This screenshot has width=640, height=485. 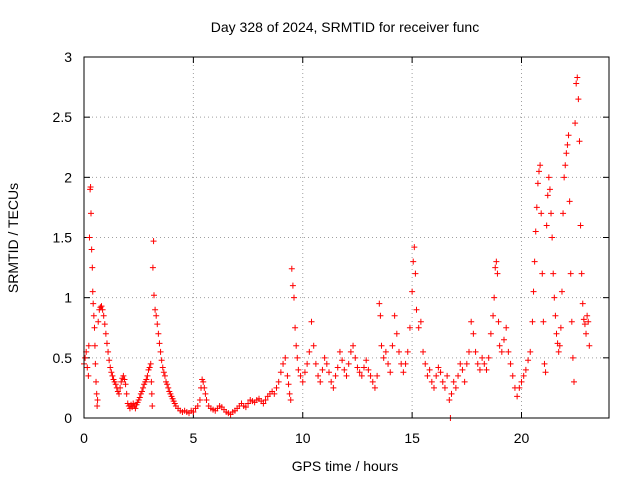 I want to click on x-tick-label: 0, so click(x=84, y=438).